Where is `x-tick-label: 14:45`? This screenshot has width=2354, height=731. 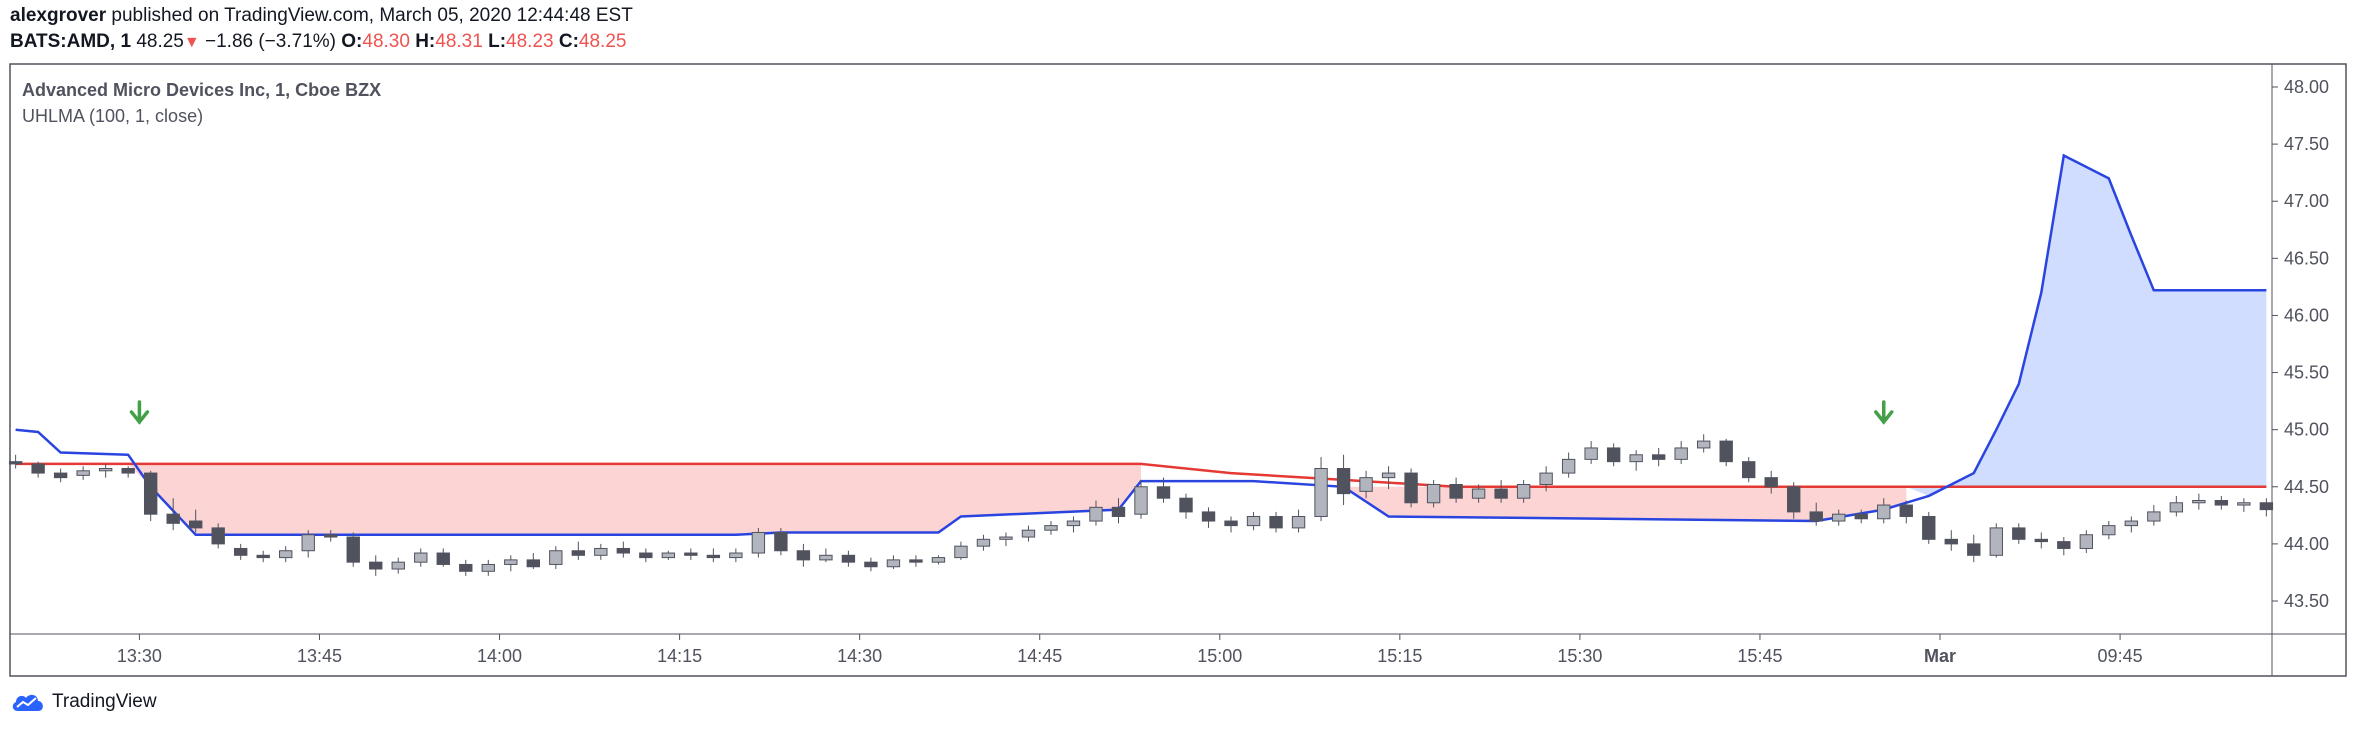
x-tick-label: 14:45 is located at coordinates (1039, 656).